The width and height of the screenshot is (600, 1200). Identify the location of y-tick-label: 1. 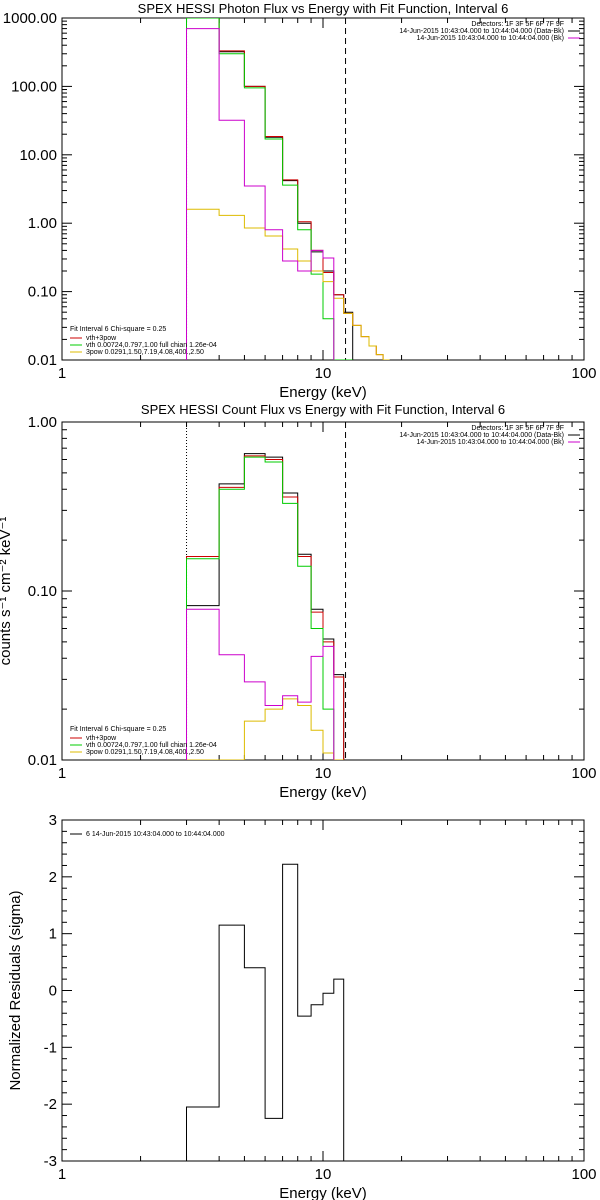
(53, 934).